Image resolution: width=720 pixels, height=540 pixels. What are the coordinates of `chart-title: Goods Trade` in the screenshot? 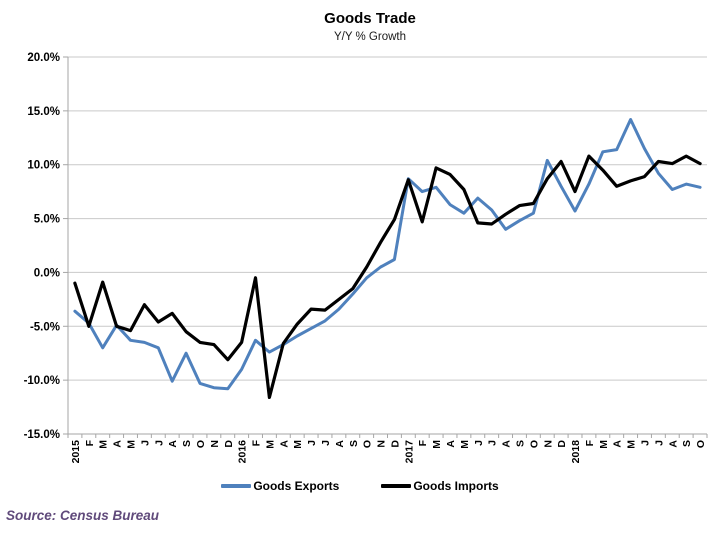 It's located at (370, 18).